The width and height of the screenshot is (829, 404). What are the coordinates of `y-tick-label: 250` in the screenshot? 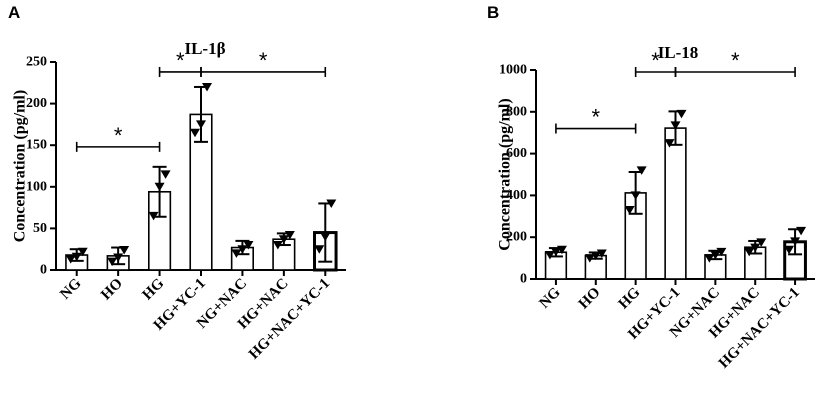 It's located at (36, 62).